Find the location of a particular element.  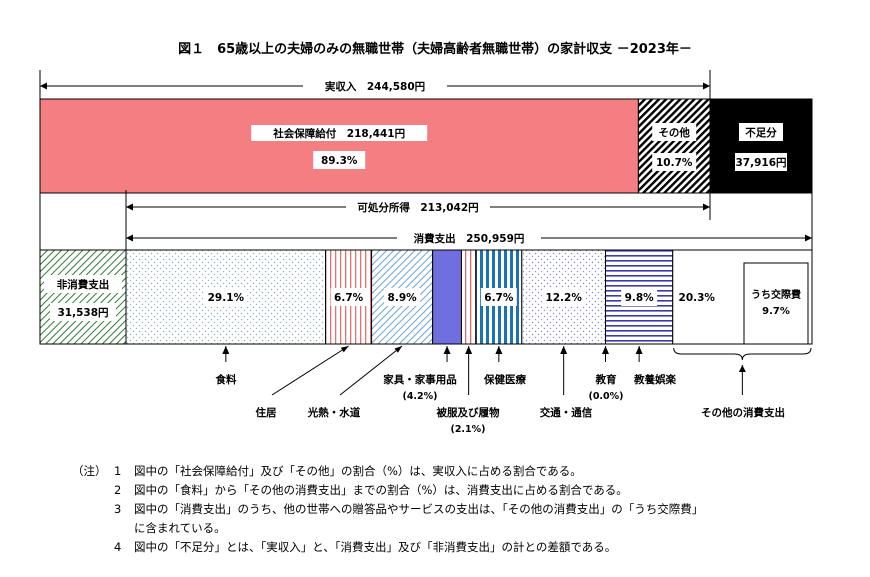

category-sub-label: (4.2%) is located at coordinates (419, 396).